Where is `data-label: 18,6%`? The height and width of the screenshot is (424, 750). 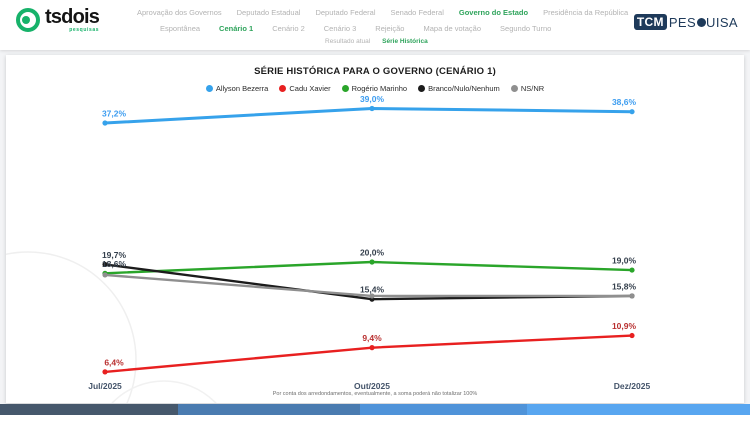
data-label: 18,6% is located at coordinates (114, 264).